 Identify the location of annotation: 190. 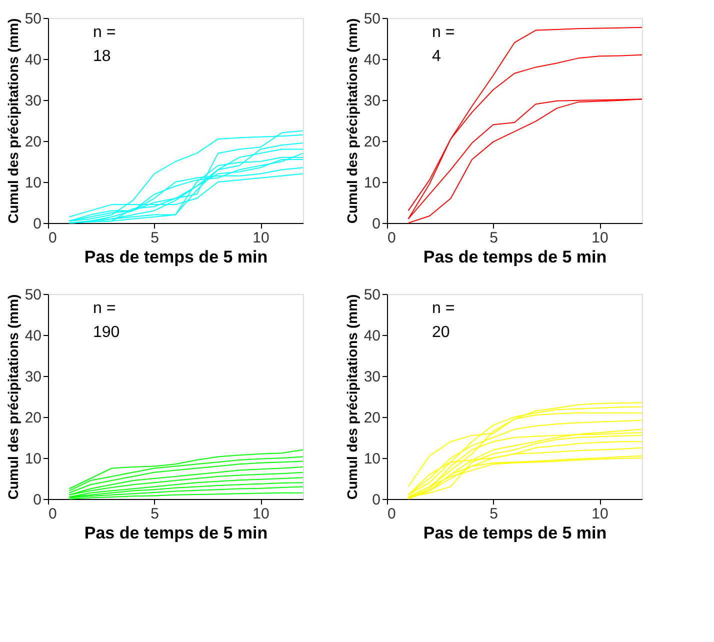
(106, 332).